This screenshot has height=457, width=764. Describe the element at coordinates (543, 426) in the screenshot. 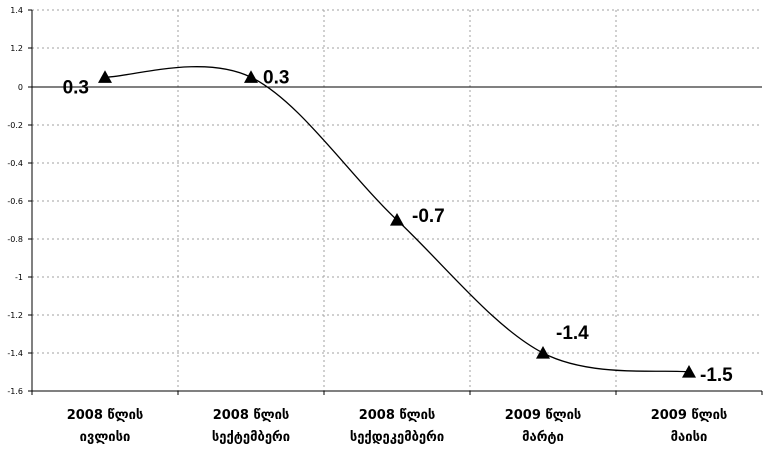

I see `x-category-label: 2009 წლის მარტი` at that location.